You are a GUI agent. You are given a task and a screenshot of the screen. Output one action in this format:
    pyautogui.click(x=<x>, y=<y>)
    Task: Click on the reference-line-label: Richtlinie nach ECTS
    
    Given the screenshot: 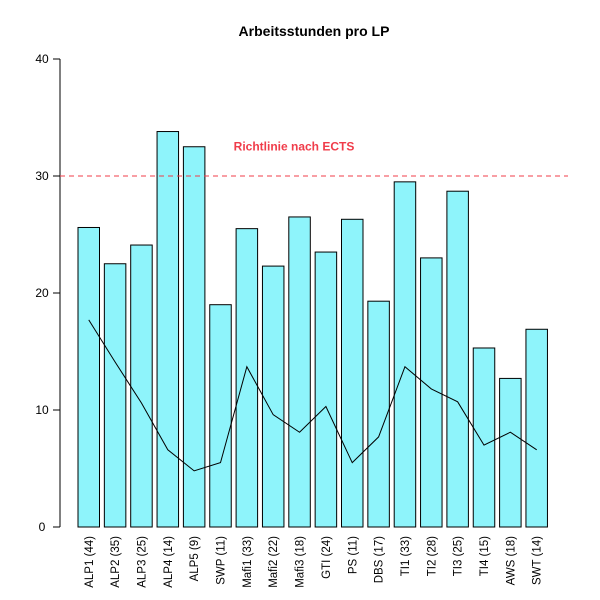 What is the action you would take?
    pyautogui.click(x=294, y=146)
    